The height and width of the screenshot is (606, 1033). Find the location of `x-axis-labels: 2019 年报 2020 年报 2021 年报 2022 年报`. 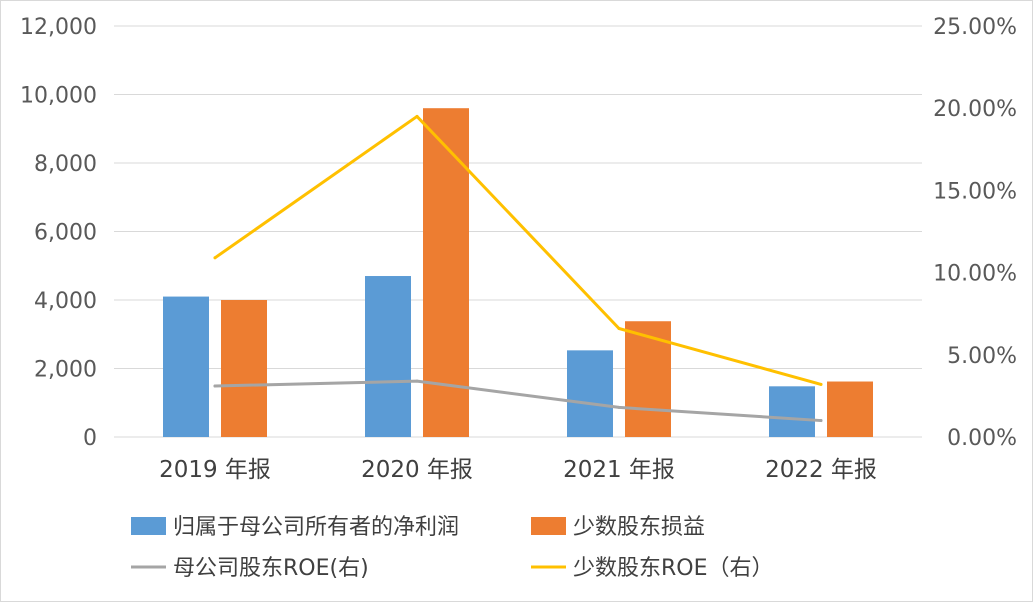

x-axis-labels: 2019 年报 2020 年报 2021 年报 2022 年报 is located at coordinates (518, 470).